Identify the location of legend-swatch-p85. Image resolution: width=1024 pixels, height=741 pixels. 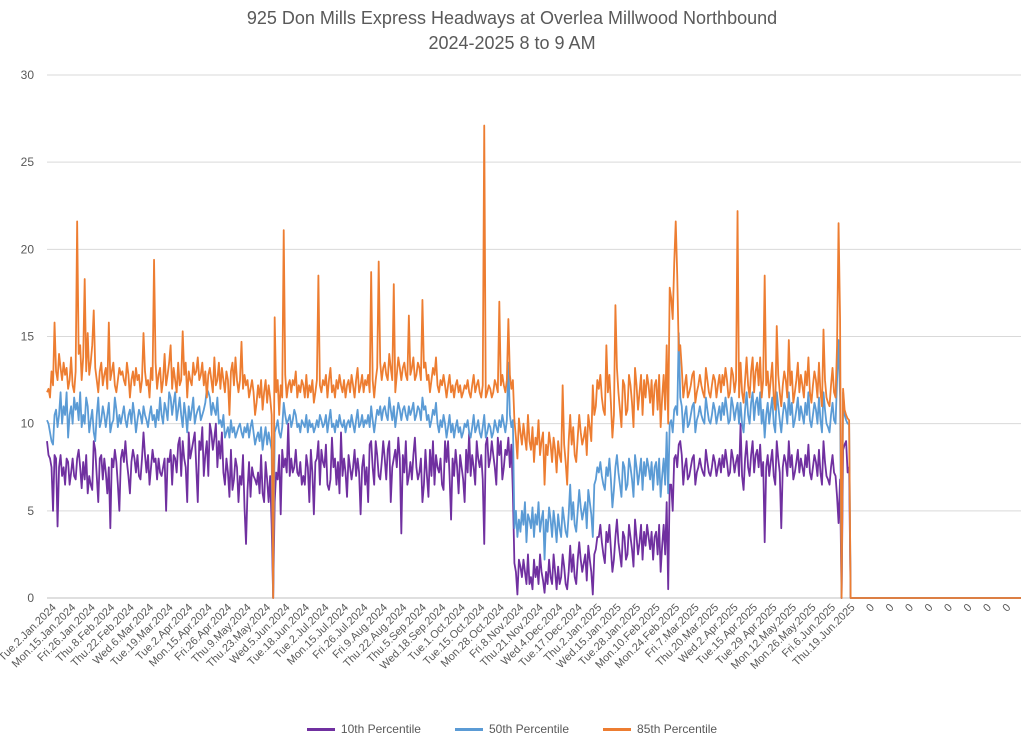
(617, 729).